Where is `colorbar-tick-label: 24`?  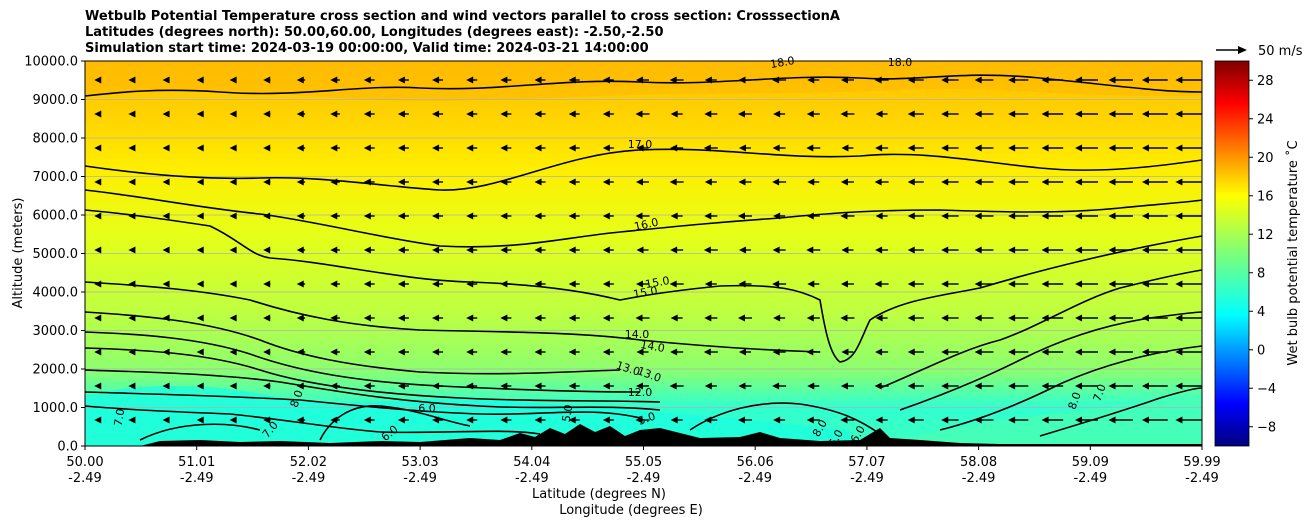 colorbar-tick-label: 24 is located at coordinates (1265, 119).